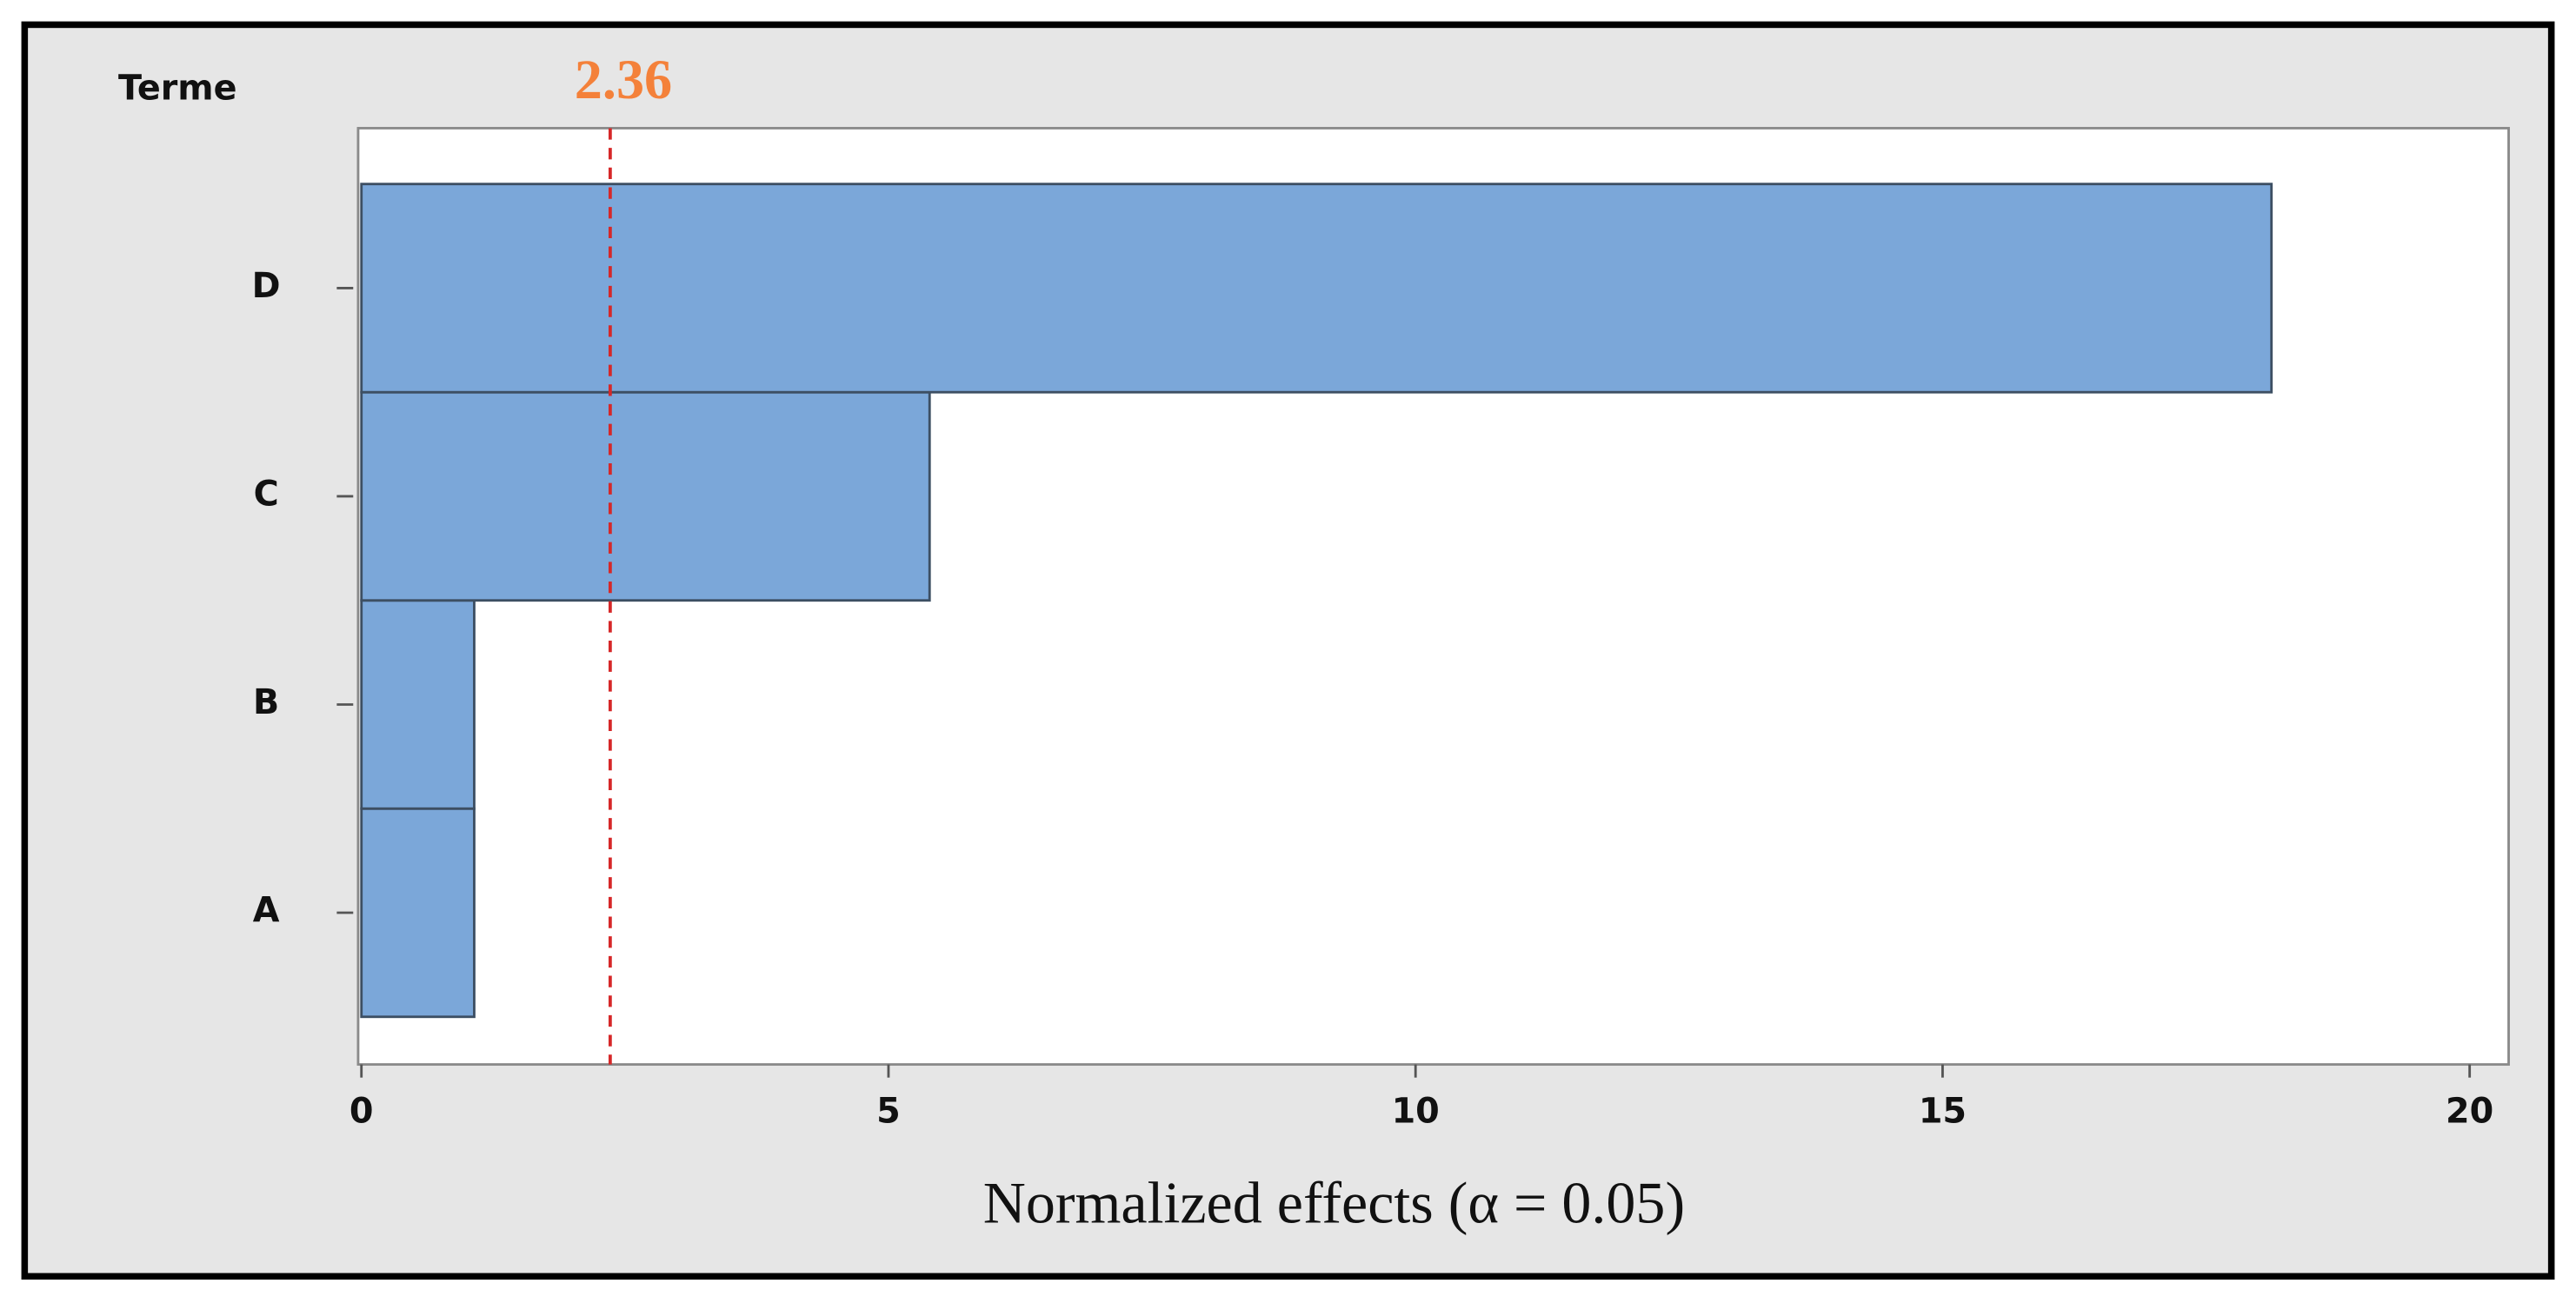 The image size is (2576, 1303). Describe the element at coordinates (623, 79) in the screenshot. I see `reference-label: 2.36` at that location.